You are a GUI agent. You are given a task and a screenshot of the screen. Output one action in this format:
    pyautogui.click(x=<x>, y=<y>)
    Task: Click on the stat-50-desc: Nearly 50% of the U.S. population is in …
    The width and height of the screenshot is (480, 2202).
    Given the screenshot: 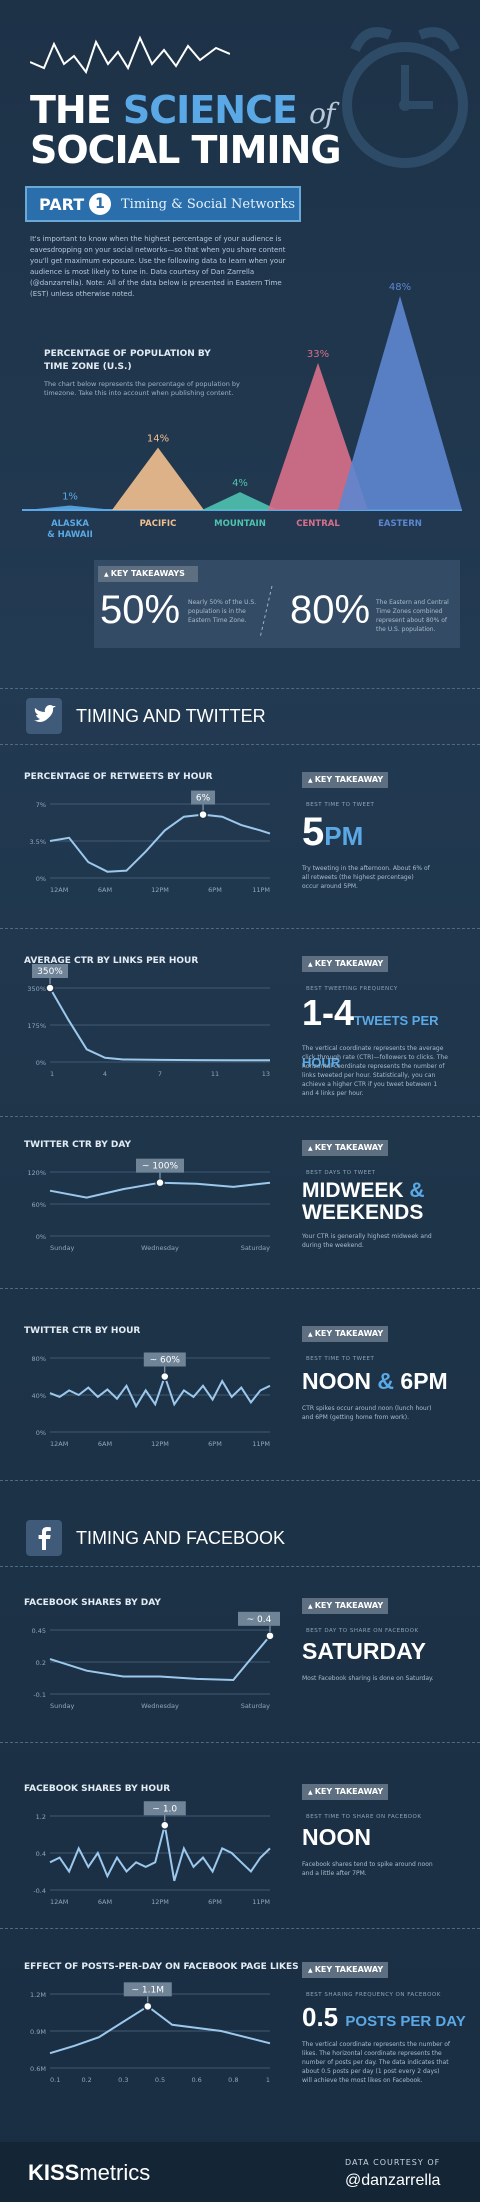 What is the action you would take?
    pyautogui.click(x=222, y=611)
    